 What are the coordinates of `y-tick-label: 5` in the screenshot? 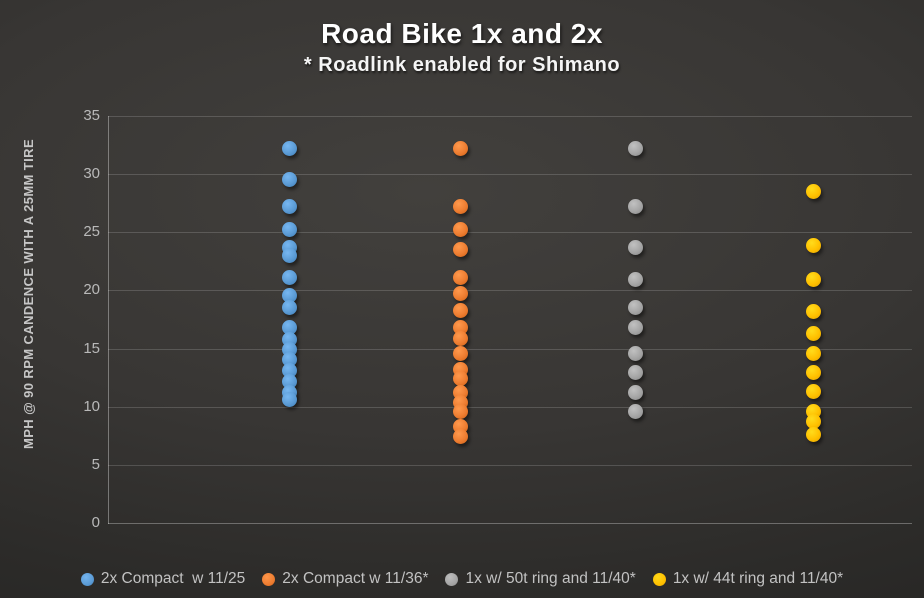 It's located at (95, 464).